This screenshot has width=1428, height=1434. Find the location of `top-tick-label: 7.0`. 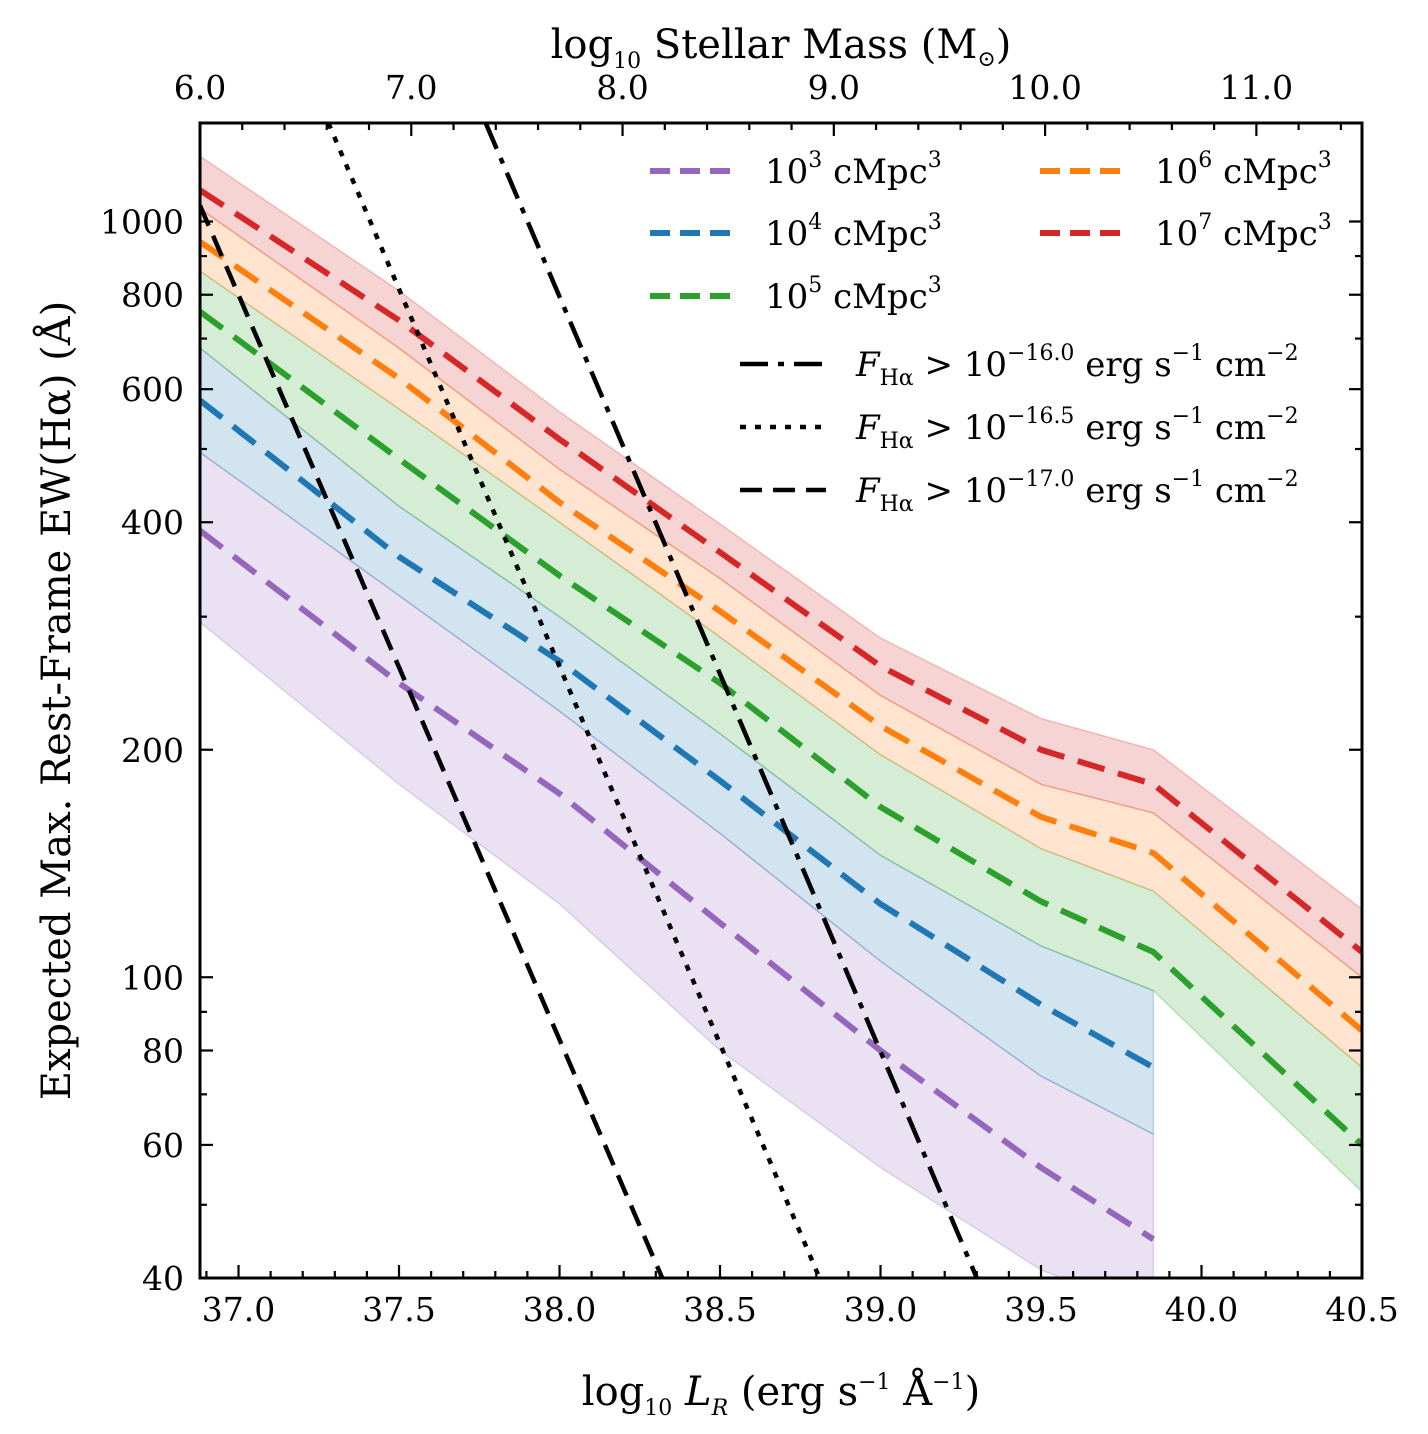

top-tick-label: 7.0 is located at coordinates (411, 87).